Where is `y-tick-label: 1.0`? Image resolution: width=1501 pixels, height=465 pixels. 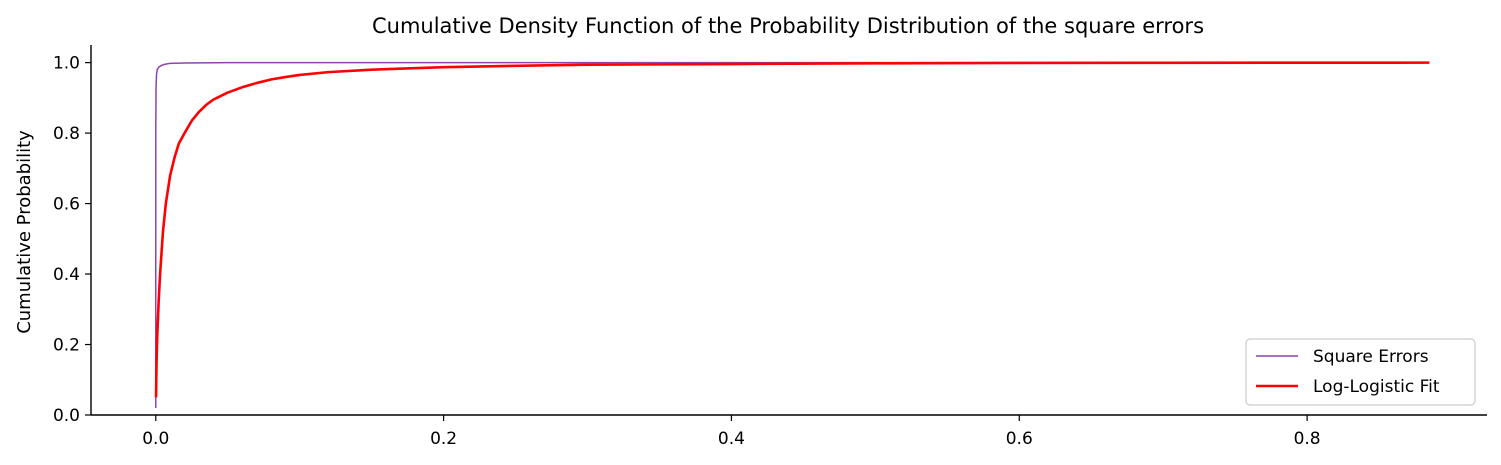
y-tick-label: 1.0 is located at coordinates (66, 64).